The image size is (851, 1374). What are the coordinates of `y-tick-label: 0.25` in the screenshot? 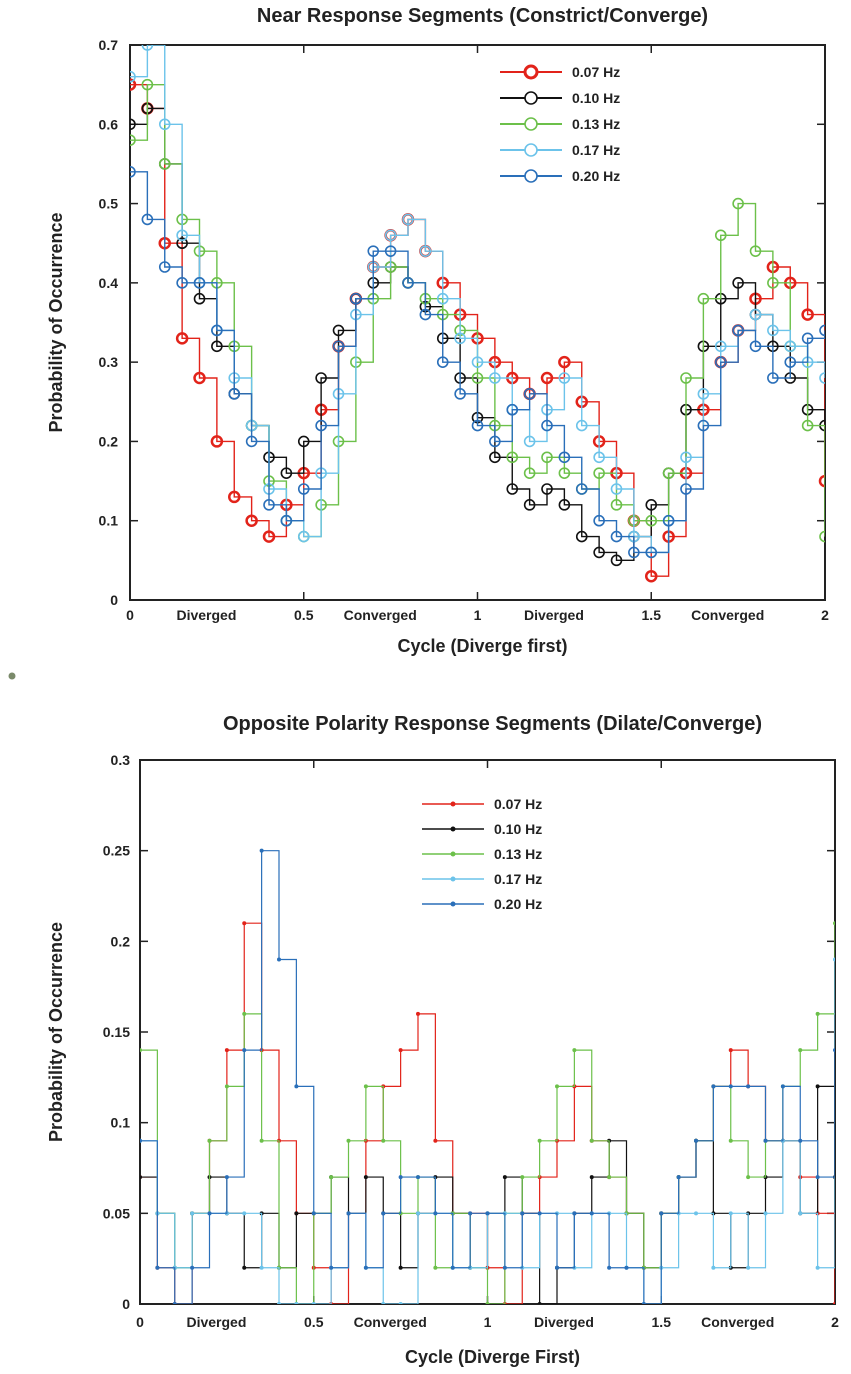 It's located at (116, 851).